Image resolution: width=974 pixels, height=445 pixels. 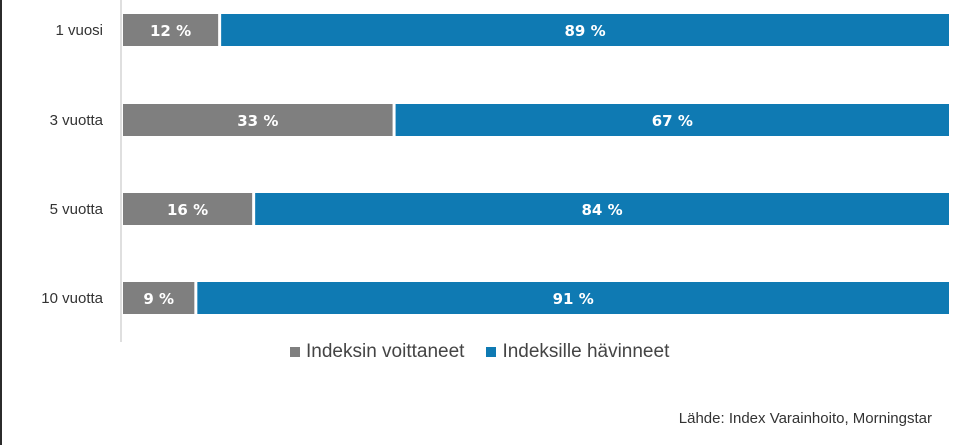 I want to click on bar-data-label: 67 %, so click(x=672, y=121).